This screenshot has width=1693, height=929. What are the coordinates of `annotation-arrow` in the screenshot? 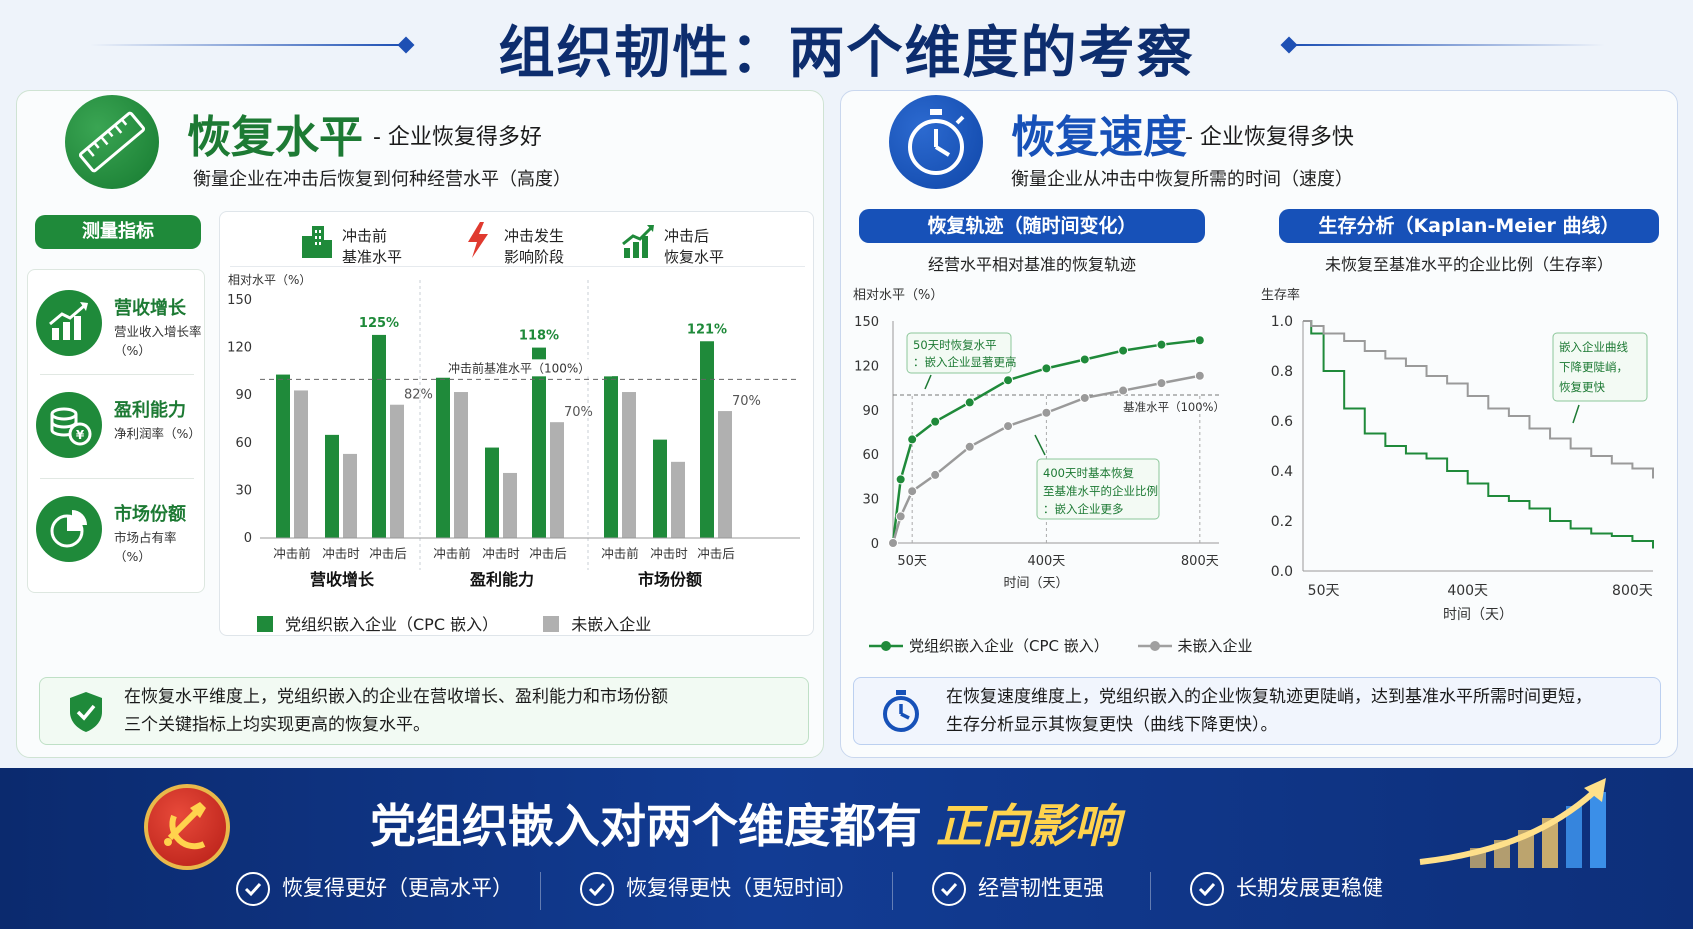 It's located at (928, 382).